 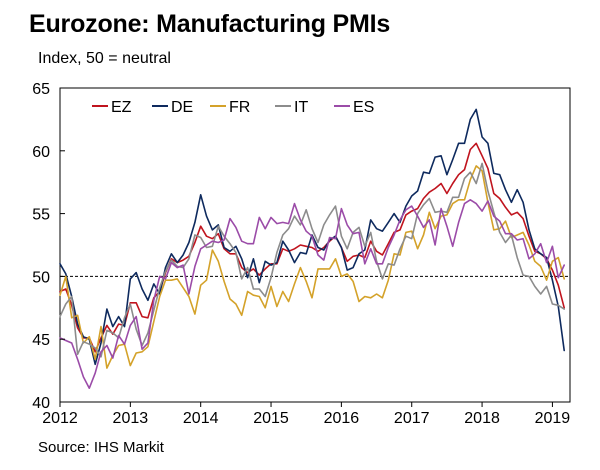 I want to click on x-tick-label: 2012, so click(x=60, y=418).